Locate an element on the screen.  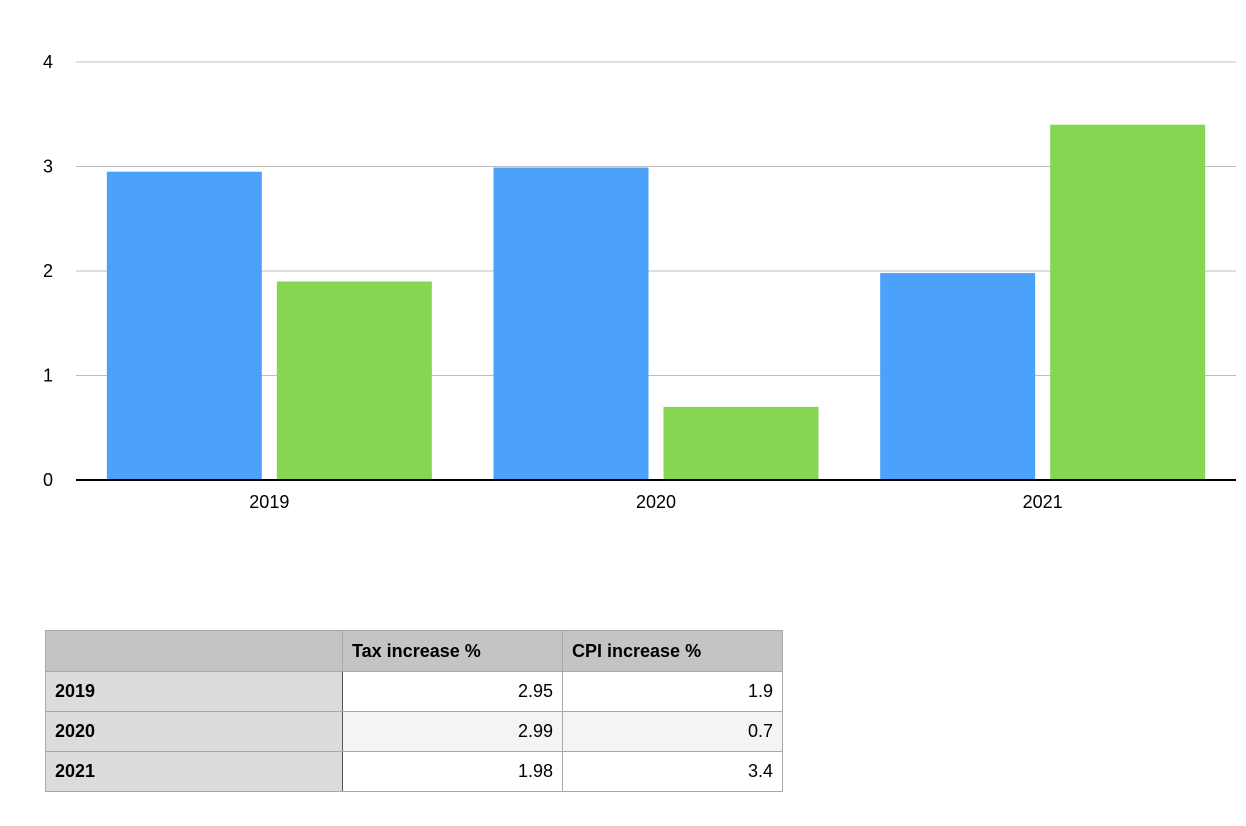
table-row: 2021 1.98 3.4 is located at coordinates (414, 771).